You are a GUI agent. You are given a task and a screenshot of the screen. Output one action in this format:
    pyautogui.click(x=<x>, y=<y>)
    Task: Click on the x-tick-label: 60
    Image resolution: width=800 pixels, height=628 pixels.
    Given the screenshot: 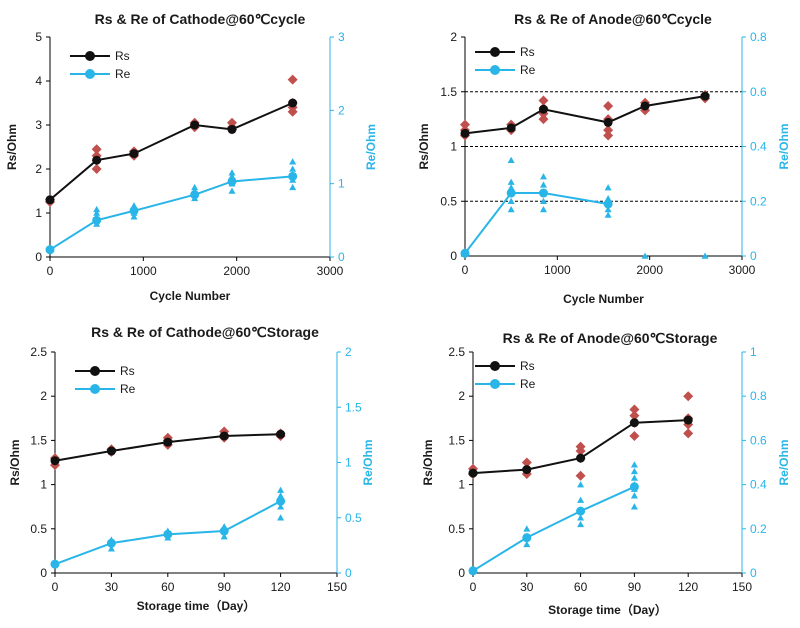 What is the action you would take?
    pyautogui.click(x=581, y=587)
    